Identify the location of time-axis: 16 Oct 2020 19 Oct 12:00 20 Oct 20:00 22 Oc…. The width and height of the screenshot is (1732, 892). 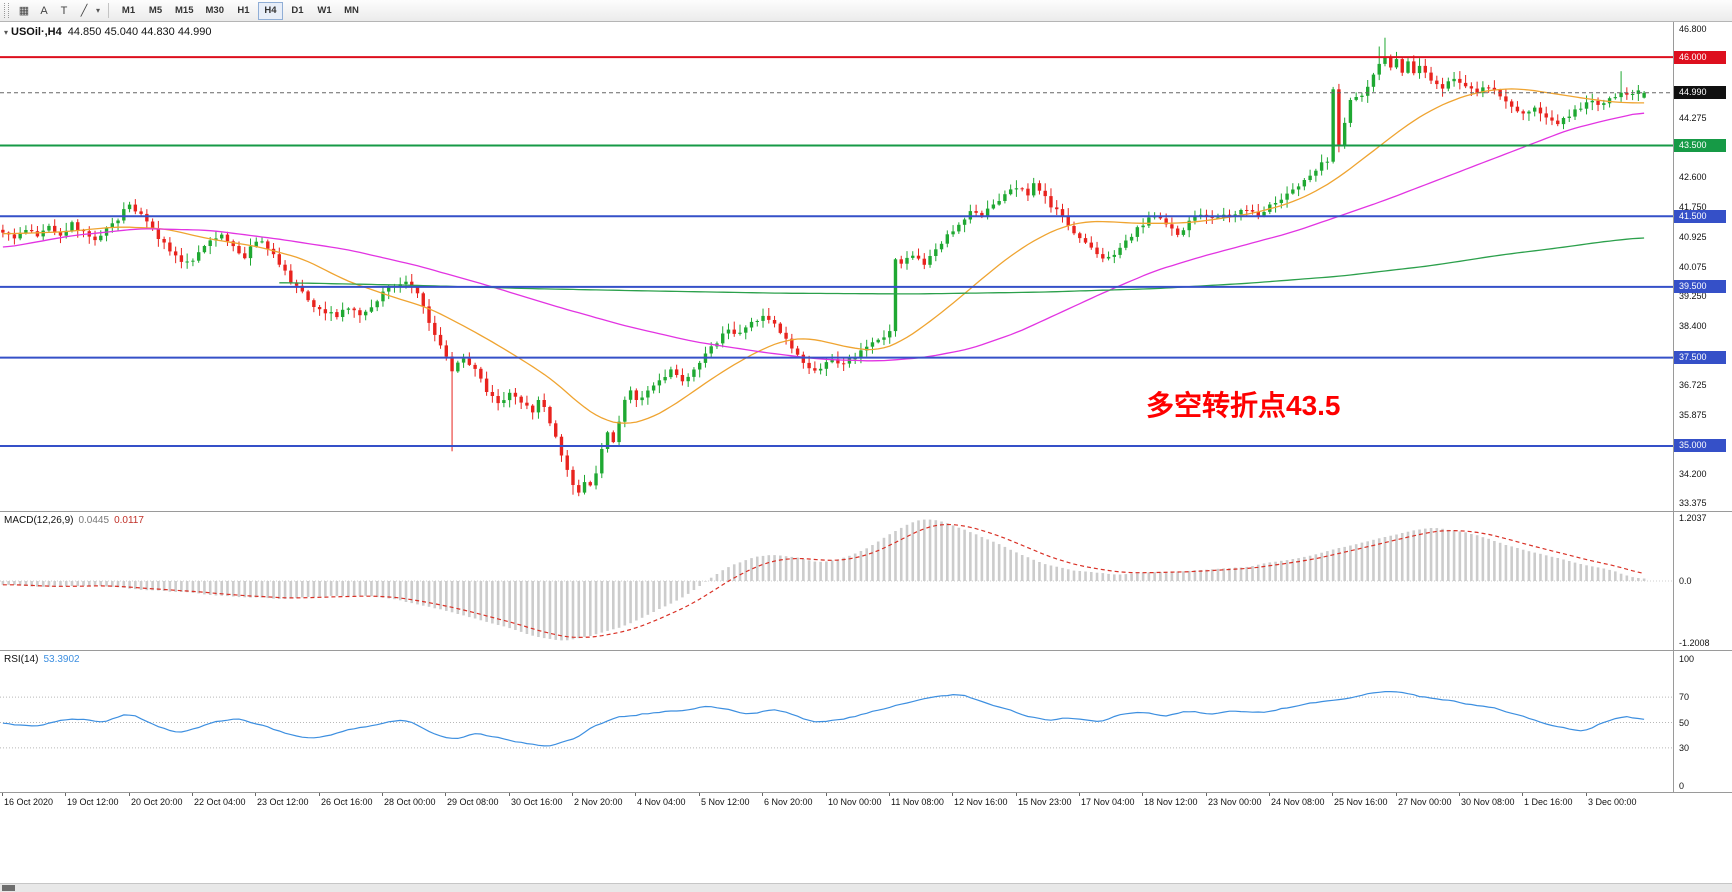
(866, 802).